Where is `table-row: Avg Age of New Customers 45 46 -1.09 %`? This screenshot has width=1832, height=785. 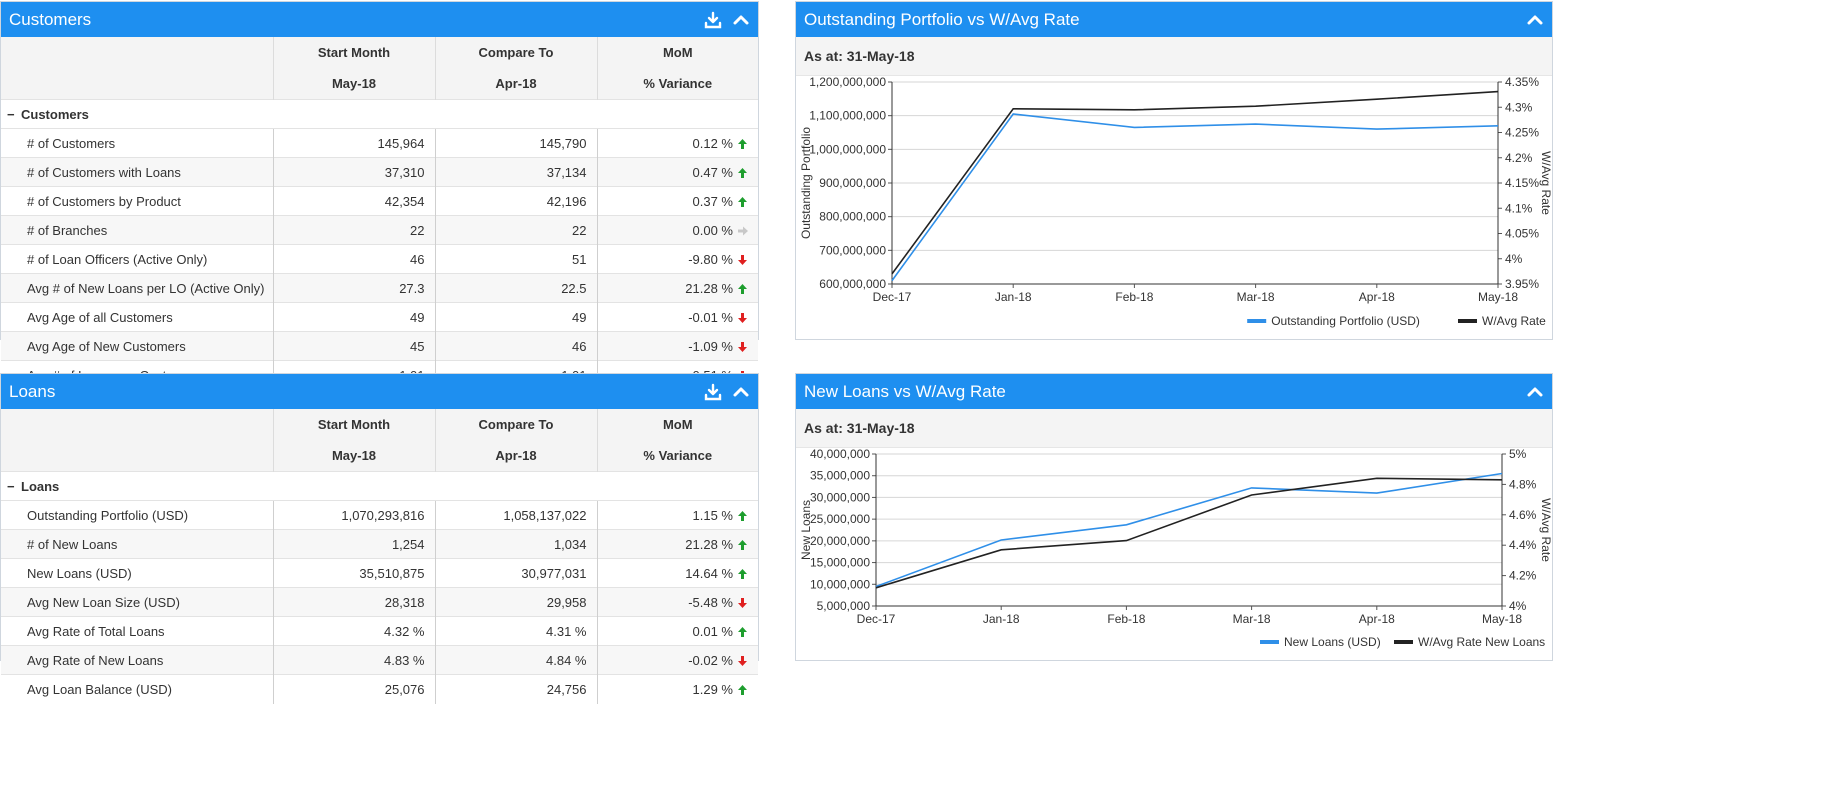
table-row: Avg Age of New Customers 45 46 -1.09 % is located at coordinates (379, 346).